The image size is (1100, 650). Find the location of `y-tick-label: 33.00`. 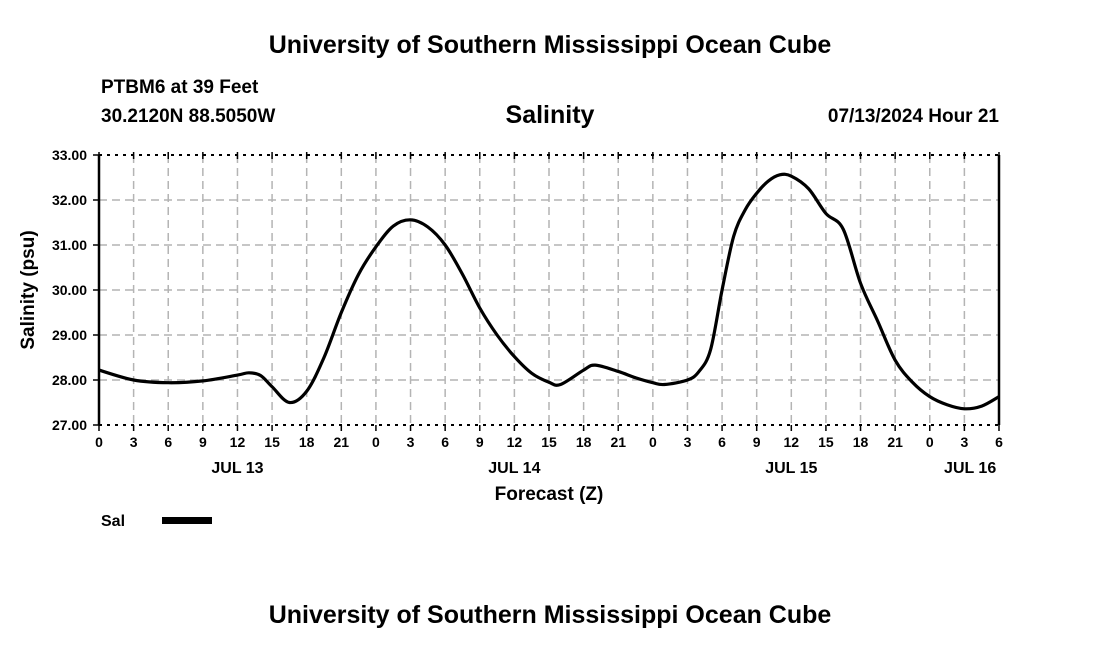

y-tick-label: 33.00 is located at coordinates (69, 155).